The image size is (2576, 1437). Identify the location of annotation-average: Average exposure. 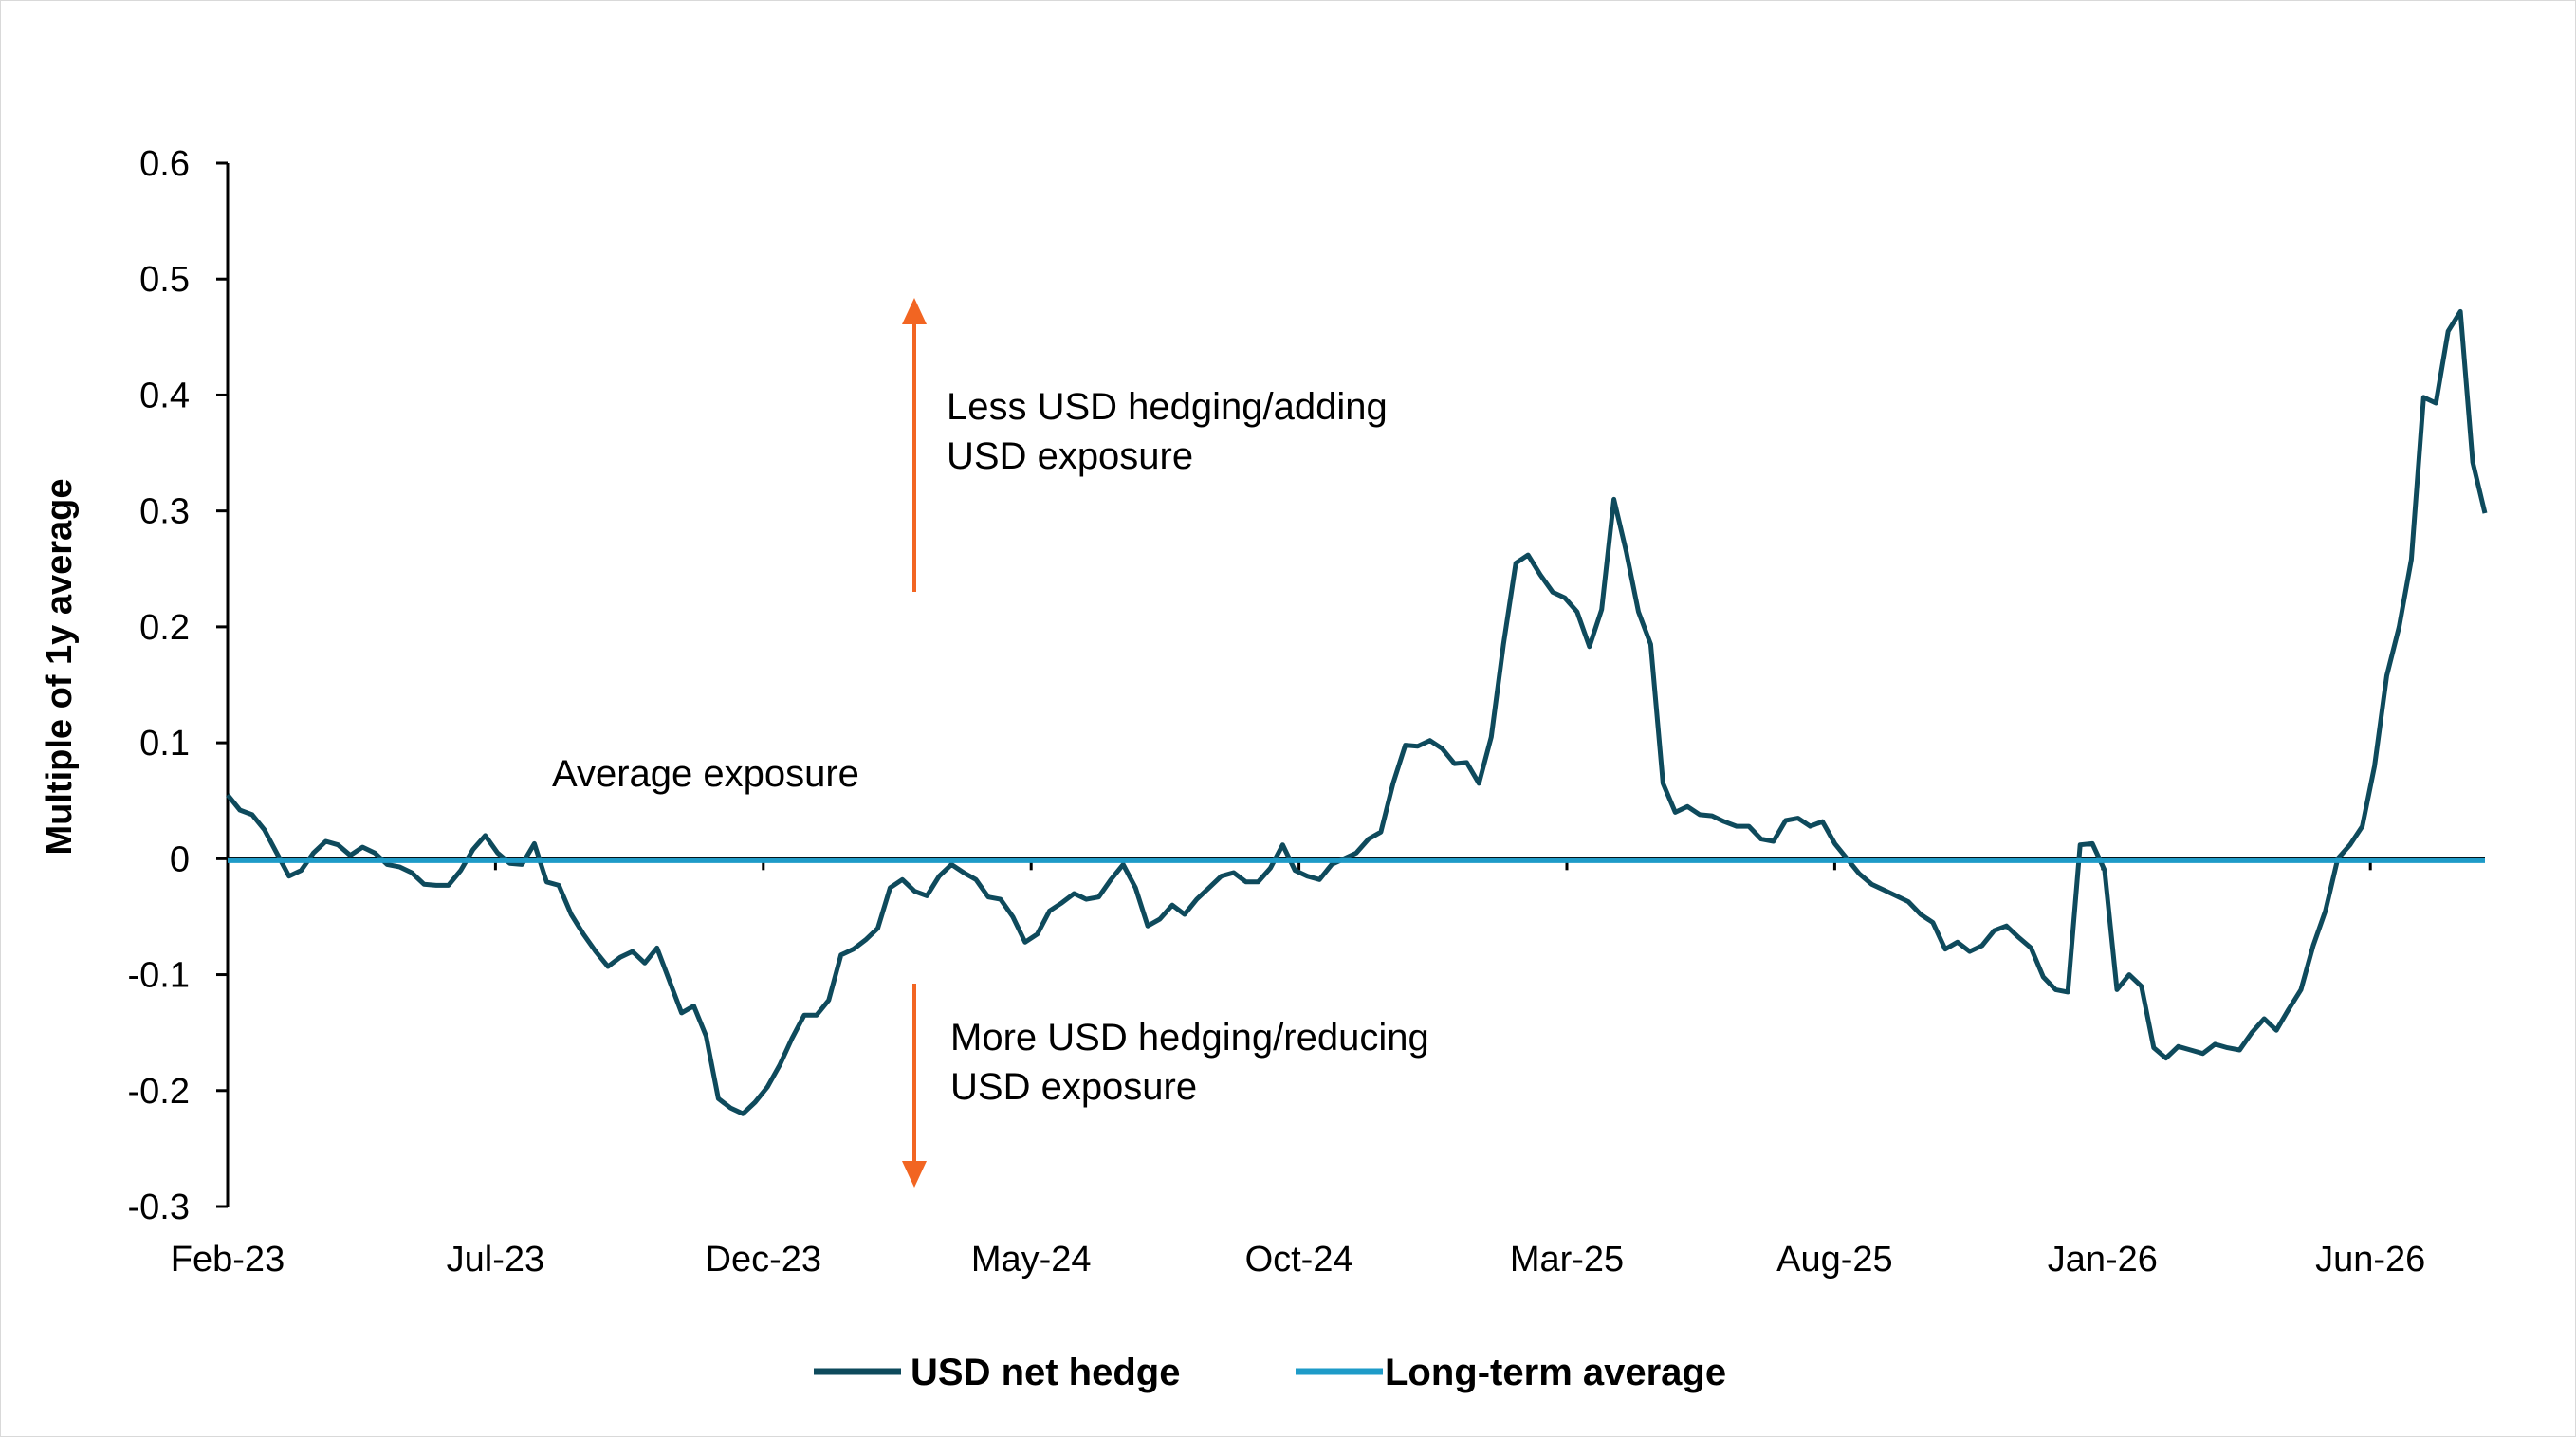
(705, 774).